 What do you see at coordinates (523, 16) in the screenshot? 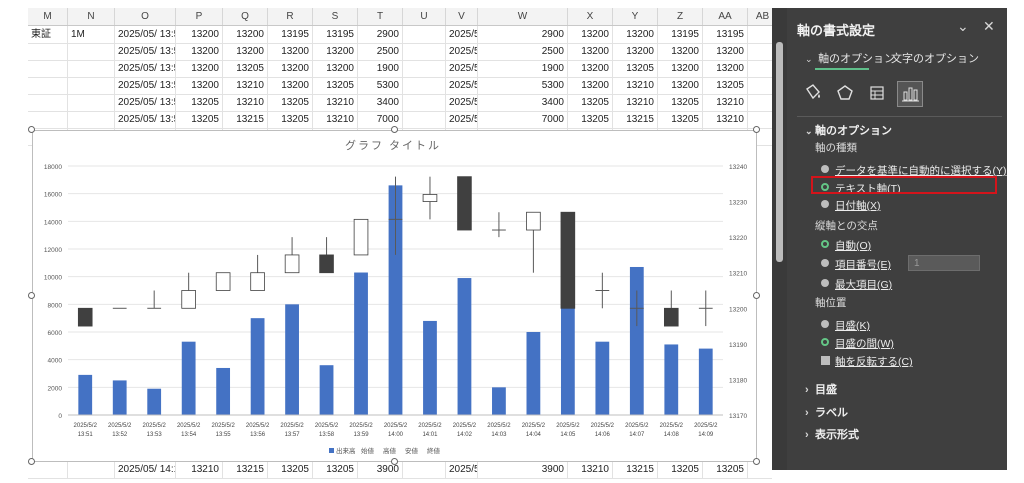
I see `column-header-w: W` at bounding box center [523, 16].